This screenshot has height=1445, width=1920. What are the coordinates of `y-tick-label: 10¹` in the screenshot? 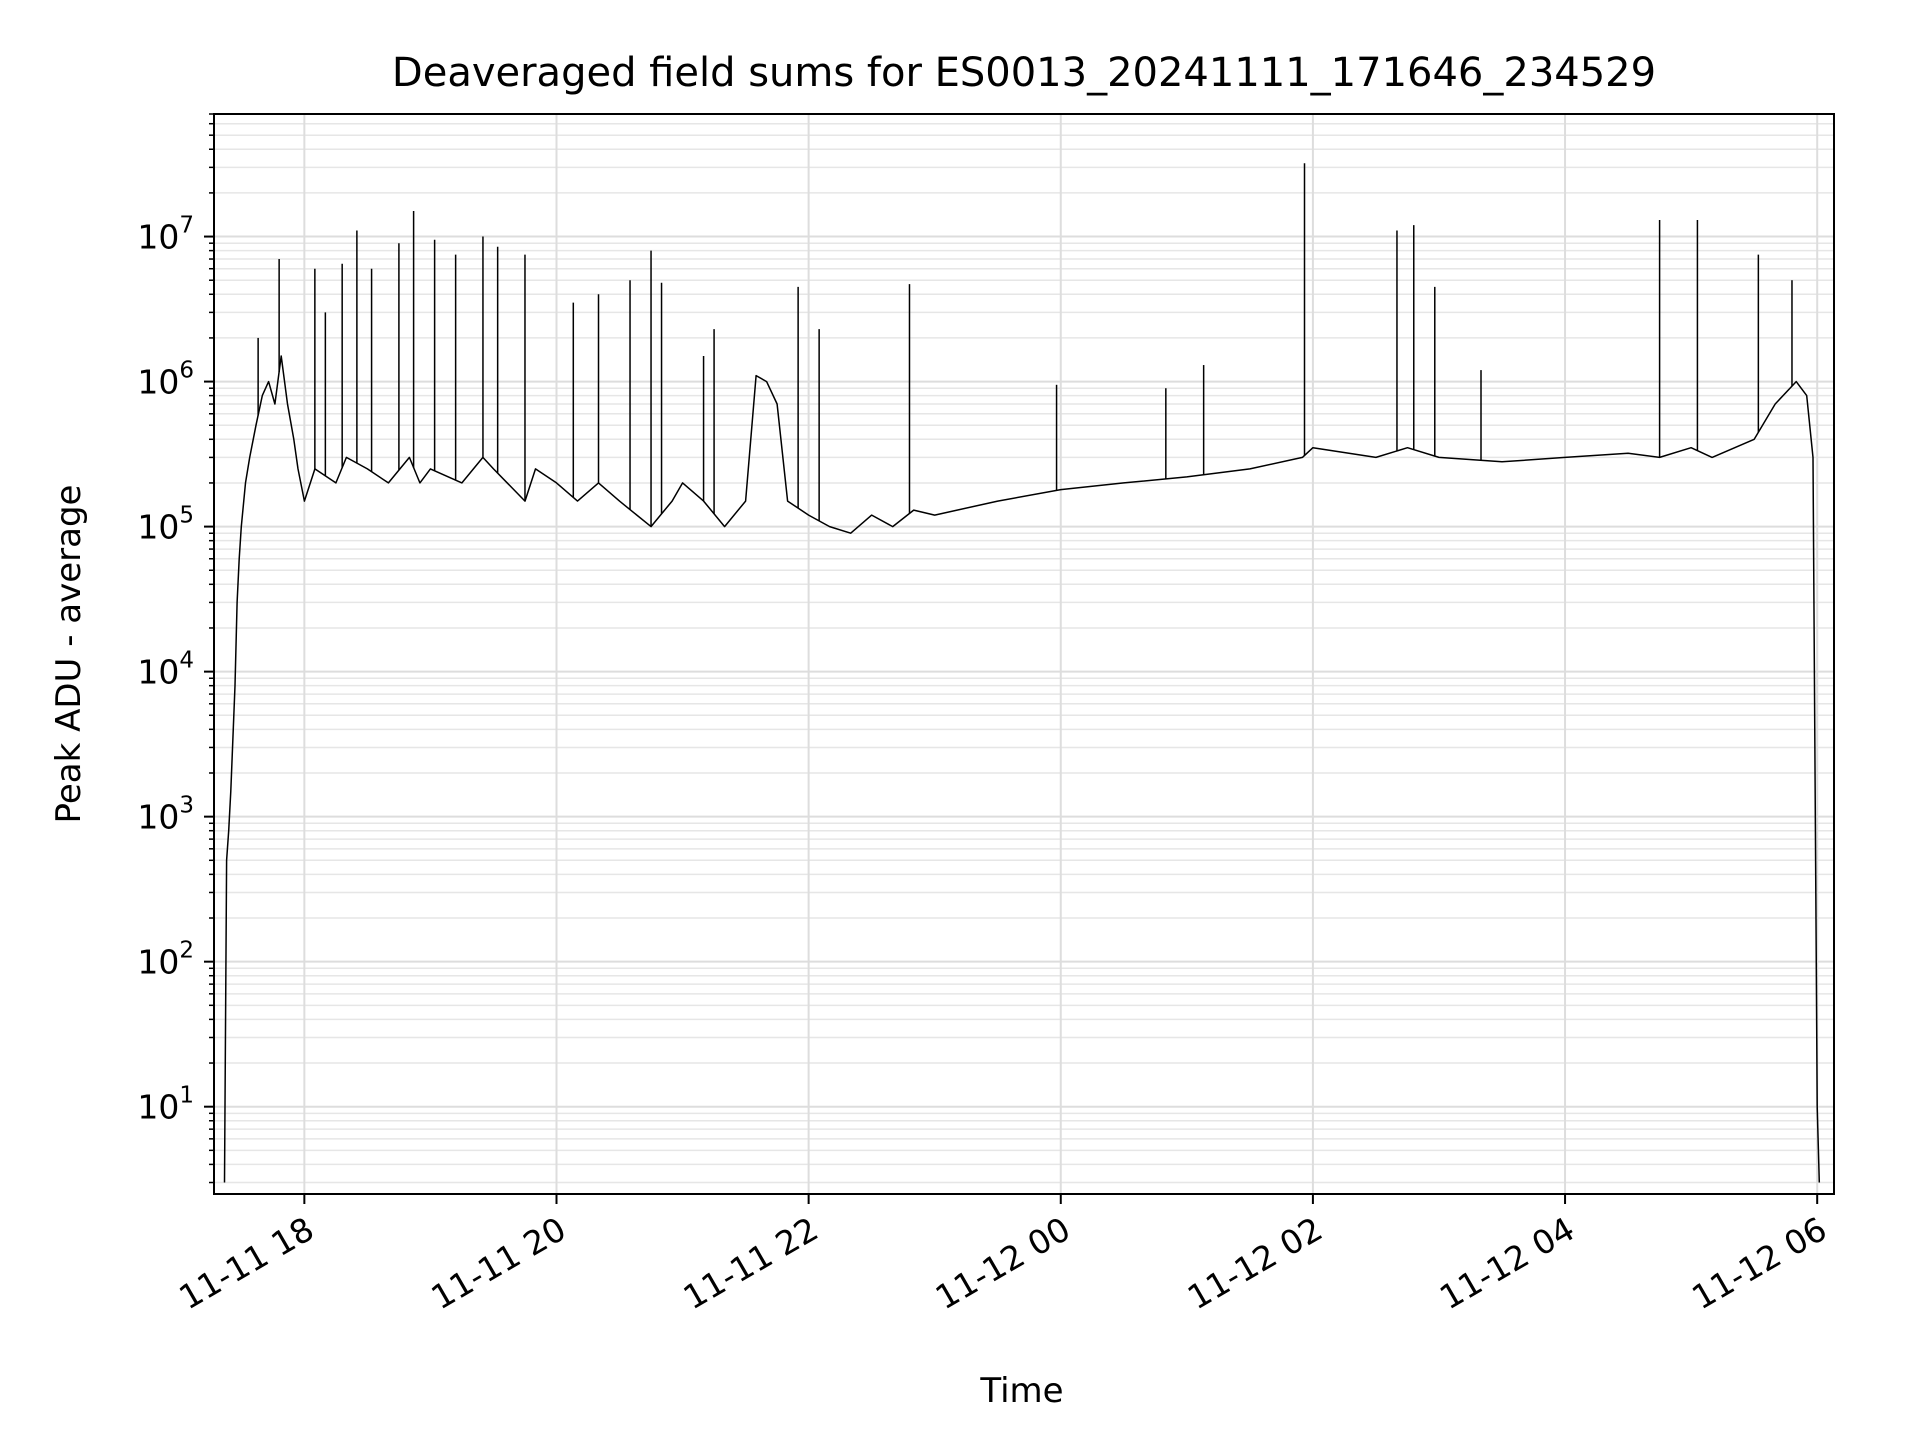 It's located at (165, 1105).